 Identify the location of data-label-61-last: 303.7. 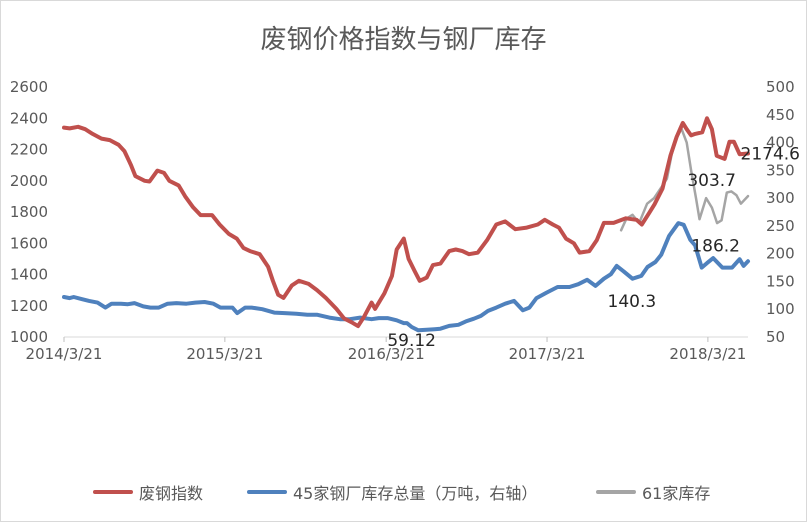
(711, 181).